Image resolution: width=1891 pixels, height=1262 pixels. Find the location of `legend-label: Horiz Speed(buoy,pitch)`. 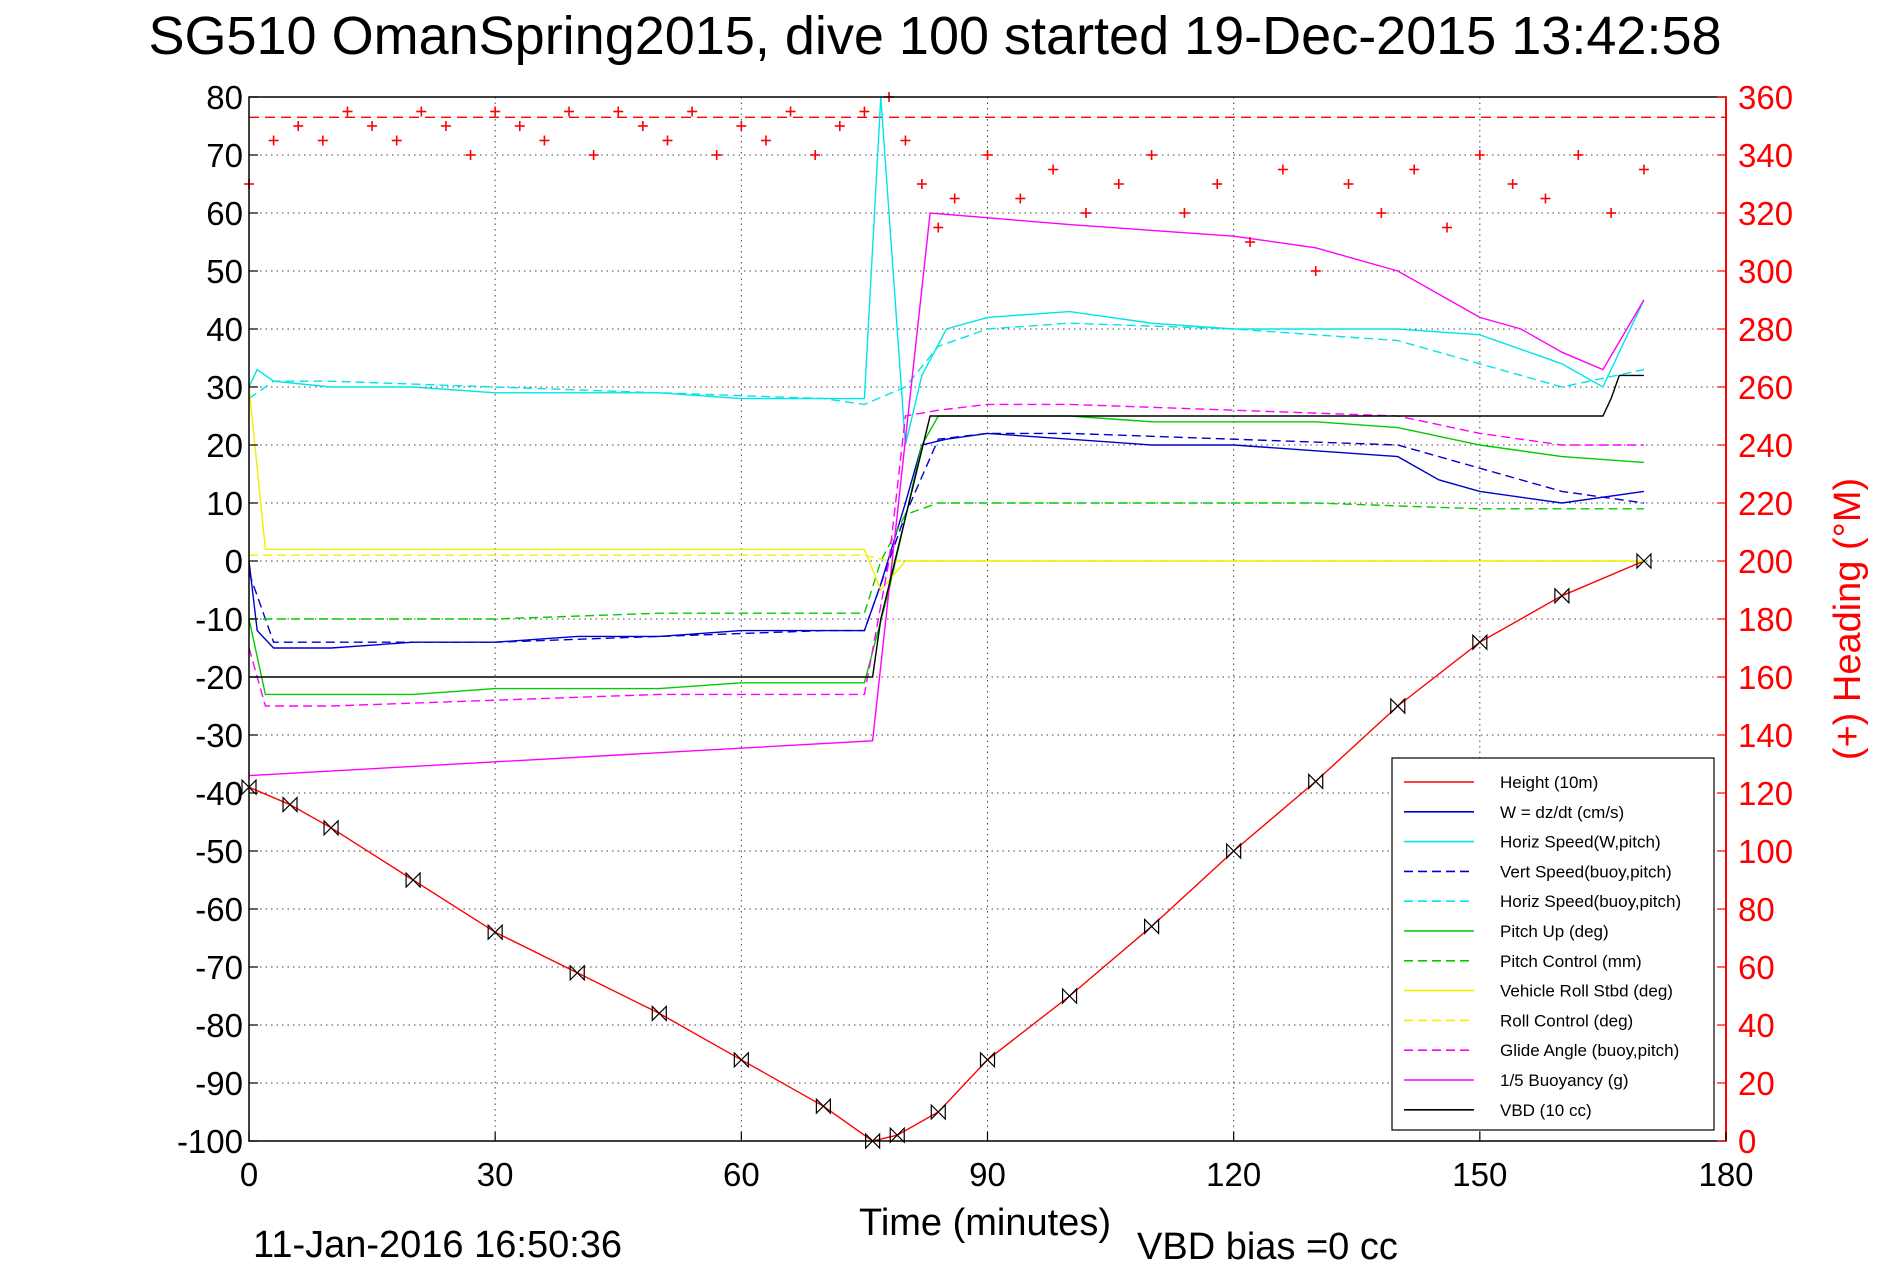

legend-label: Horiz Speed(buoy,pitch) is located at coordinates (1590, 901).